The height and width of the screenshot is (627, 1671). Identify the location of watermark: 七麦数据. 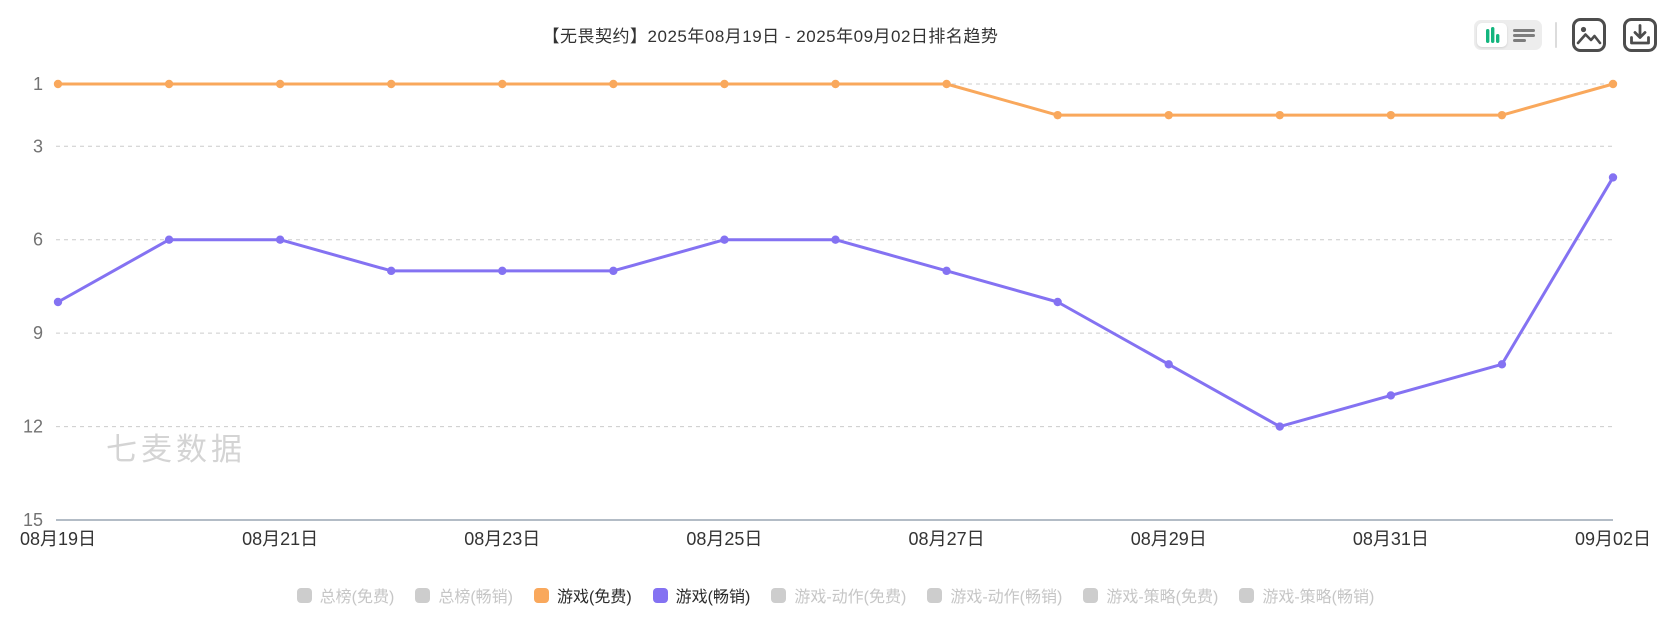
(176, 449).